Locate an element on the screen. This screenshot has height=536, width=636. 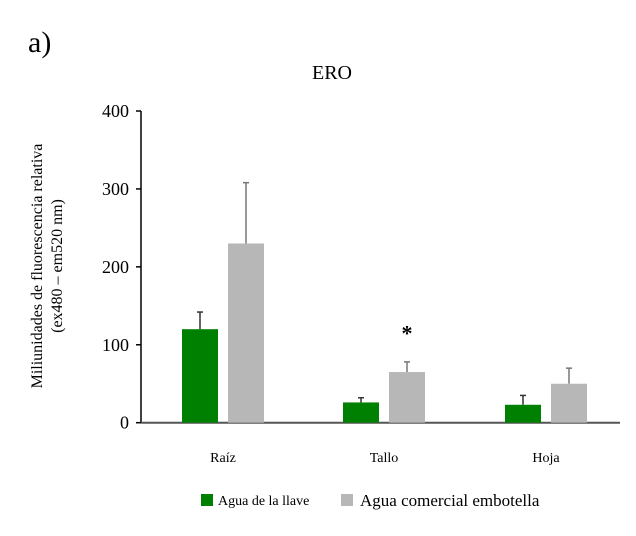
y-tick-label: 400 is located at coordinates (115, 111).